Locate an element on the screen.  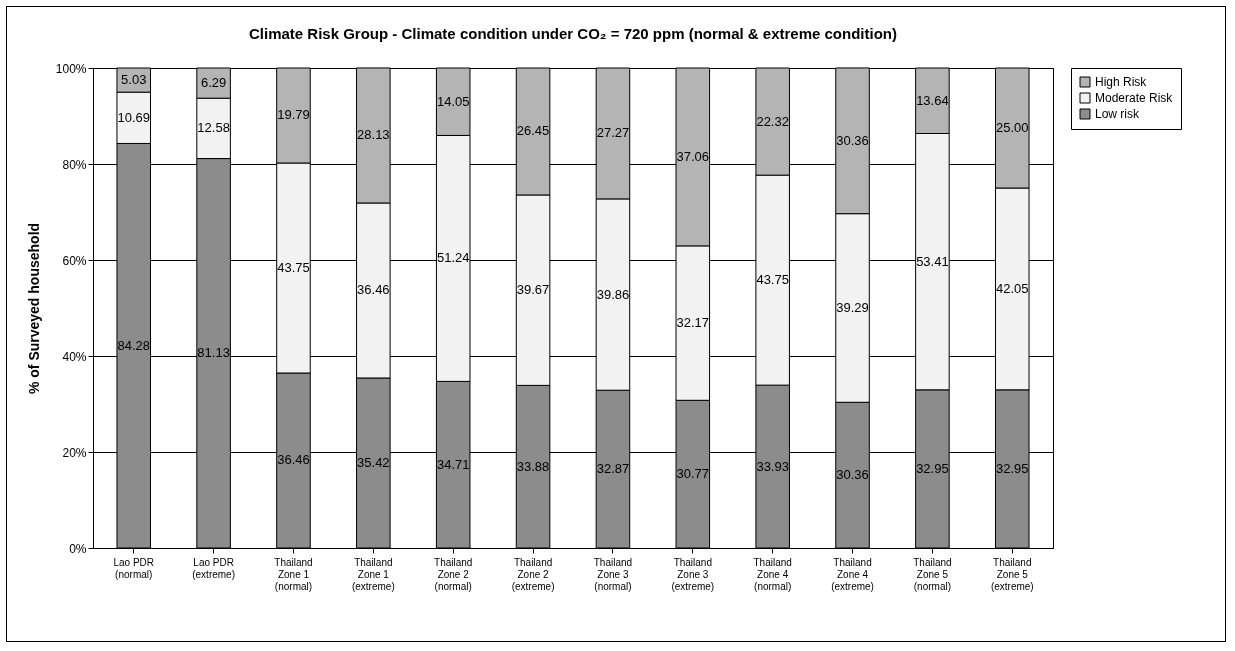
data-label: 39.29 is located at coordinates (852, 307).